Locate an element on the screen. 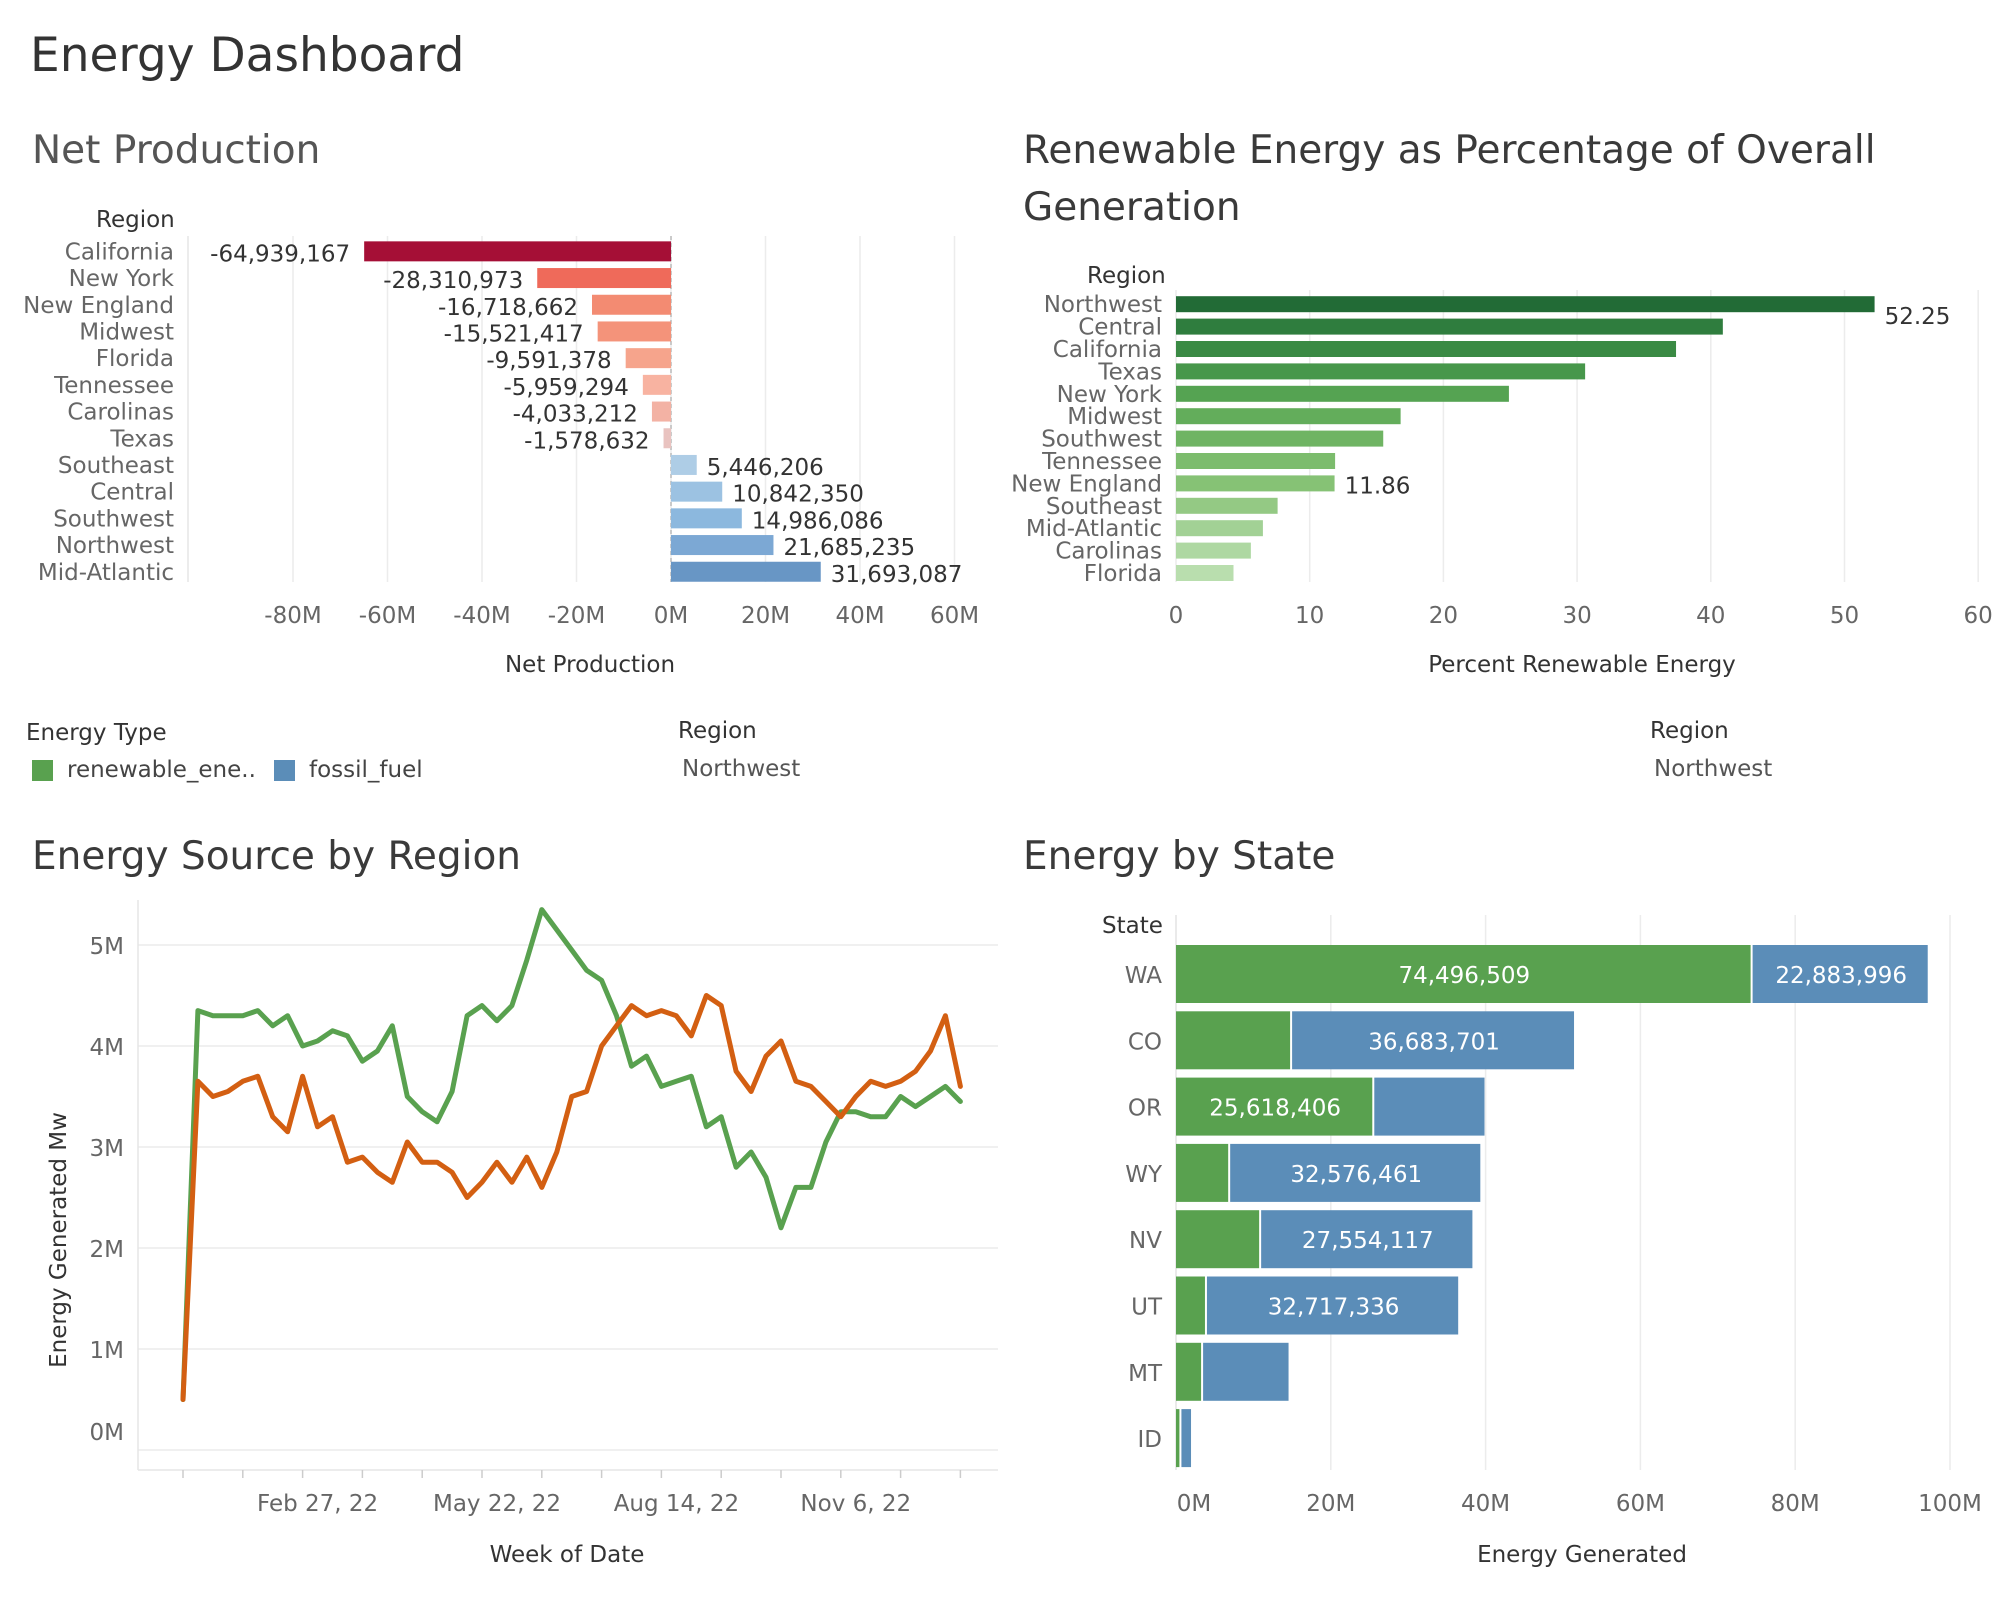 The image size is (2000, 1600). legend-item-fossil: fossil_fuel is located at coordinates (348, 770).